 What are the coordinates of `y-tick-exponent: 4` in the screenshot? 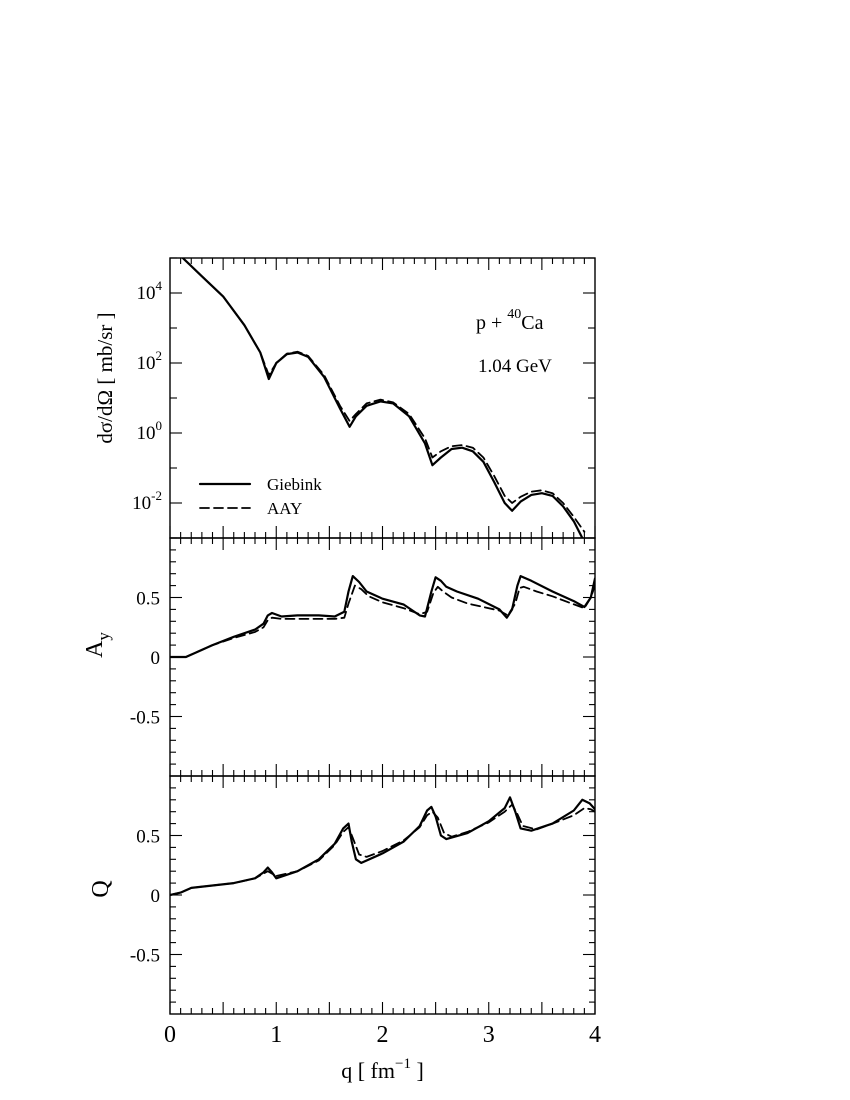 It's located at (159, 285).